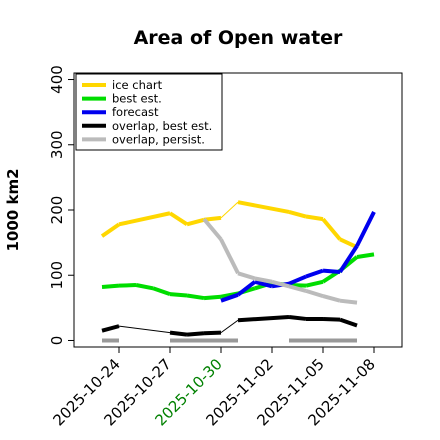  Describe the element at coordinates (137, 85) in the screenshot. I see `legend-label-ice-chart: ice chart` at that location.